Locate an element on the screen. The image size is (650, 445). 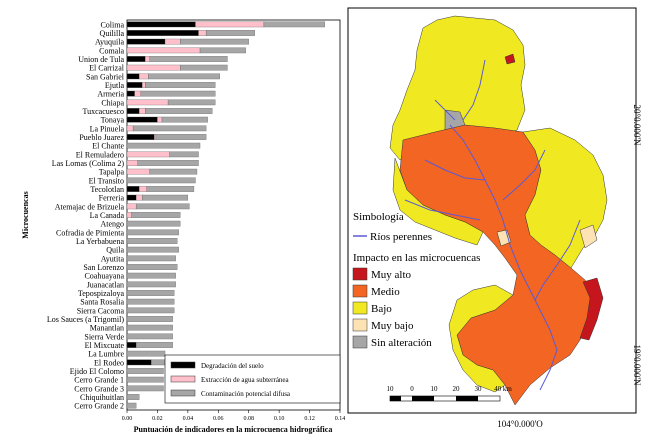
x-tick-label: 0.14 is located at coordinates (340, 419).